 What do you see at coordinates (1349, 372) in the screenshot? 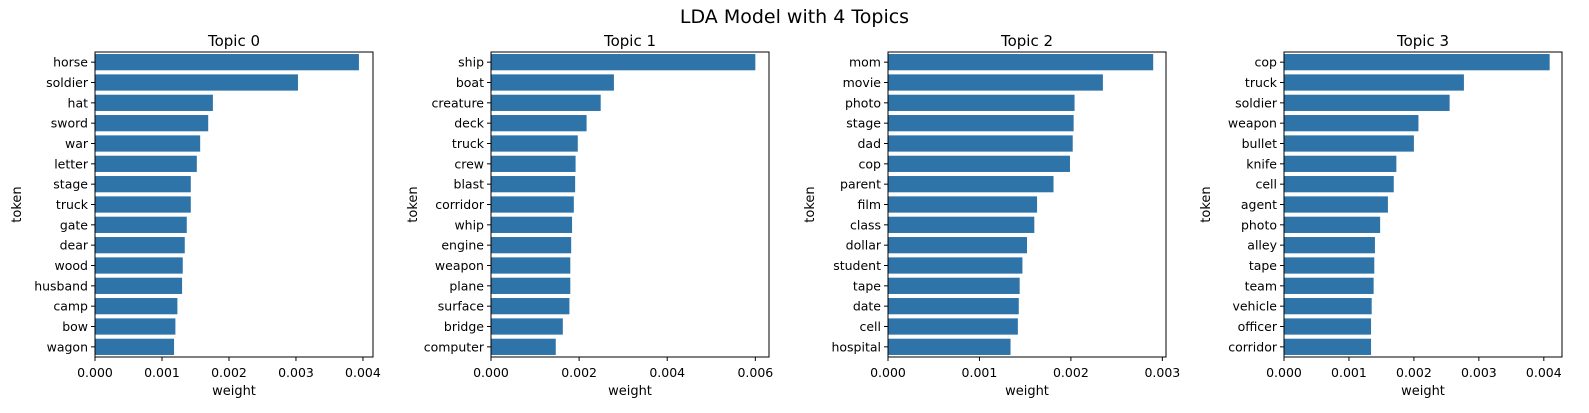
I see `x-tick-label: 0.001` at bounding box center [1349, 372].